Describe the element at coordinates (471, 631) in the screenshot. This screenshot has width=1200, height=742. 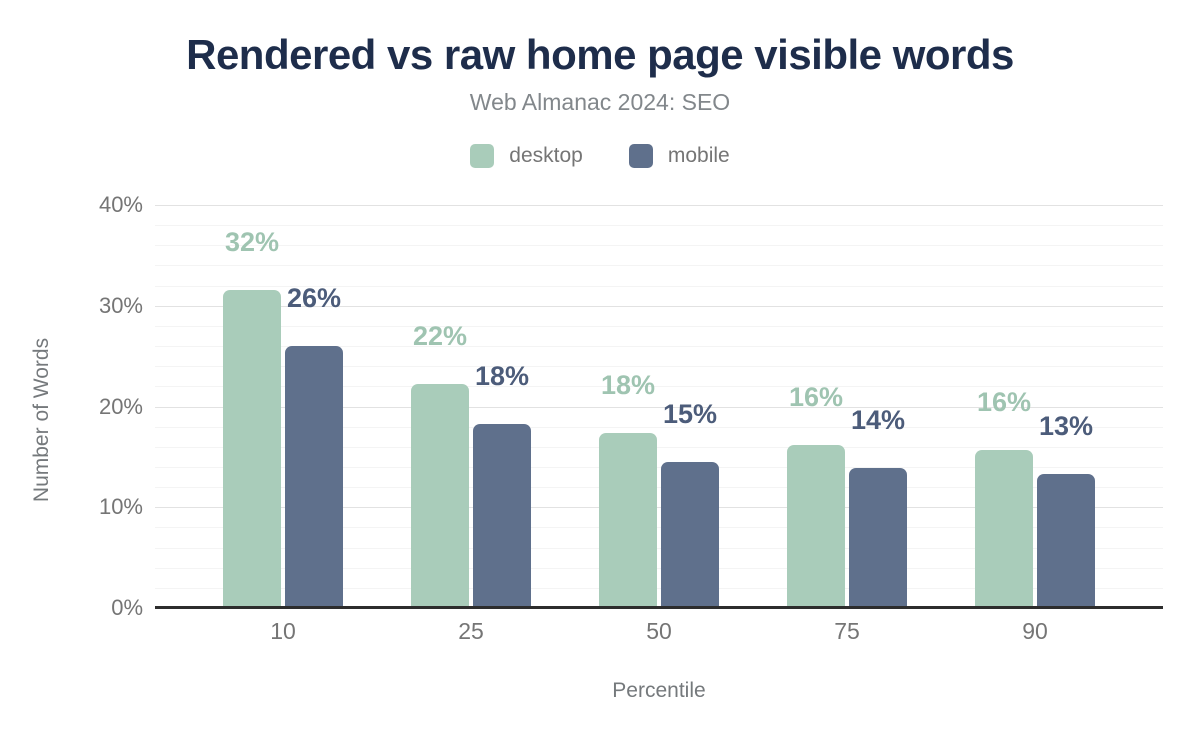
I see `x-tick-25: 25` at that location.